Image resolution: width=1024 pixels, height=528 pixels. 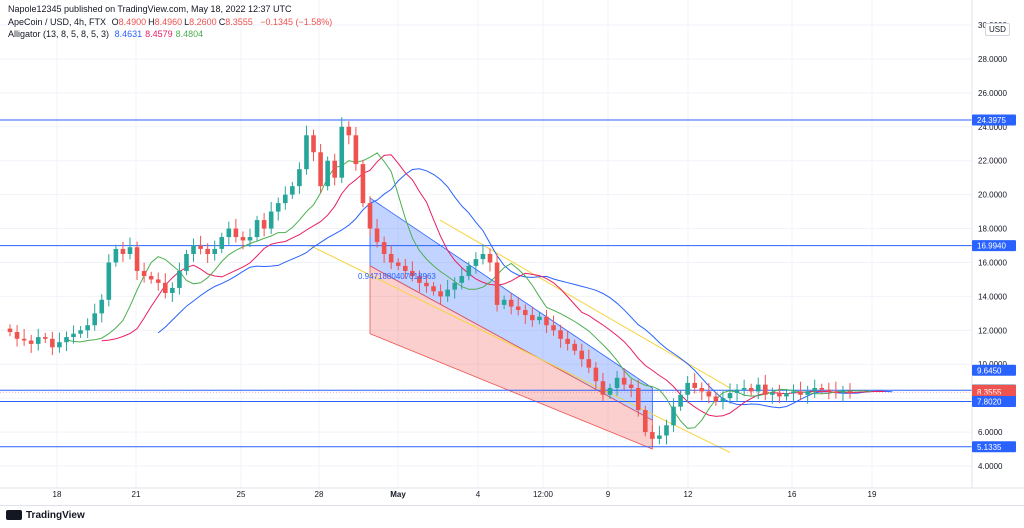 What do you see at coordinates (992, 59) in the screenshot?
I see `price-tick-label: 28.0000` at bounding box center [992, 59].